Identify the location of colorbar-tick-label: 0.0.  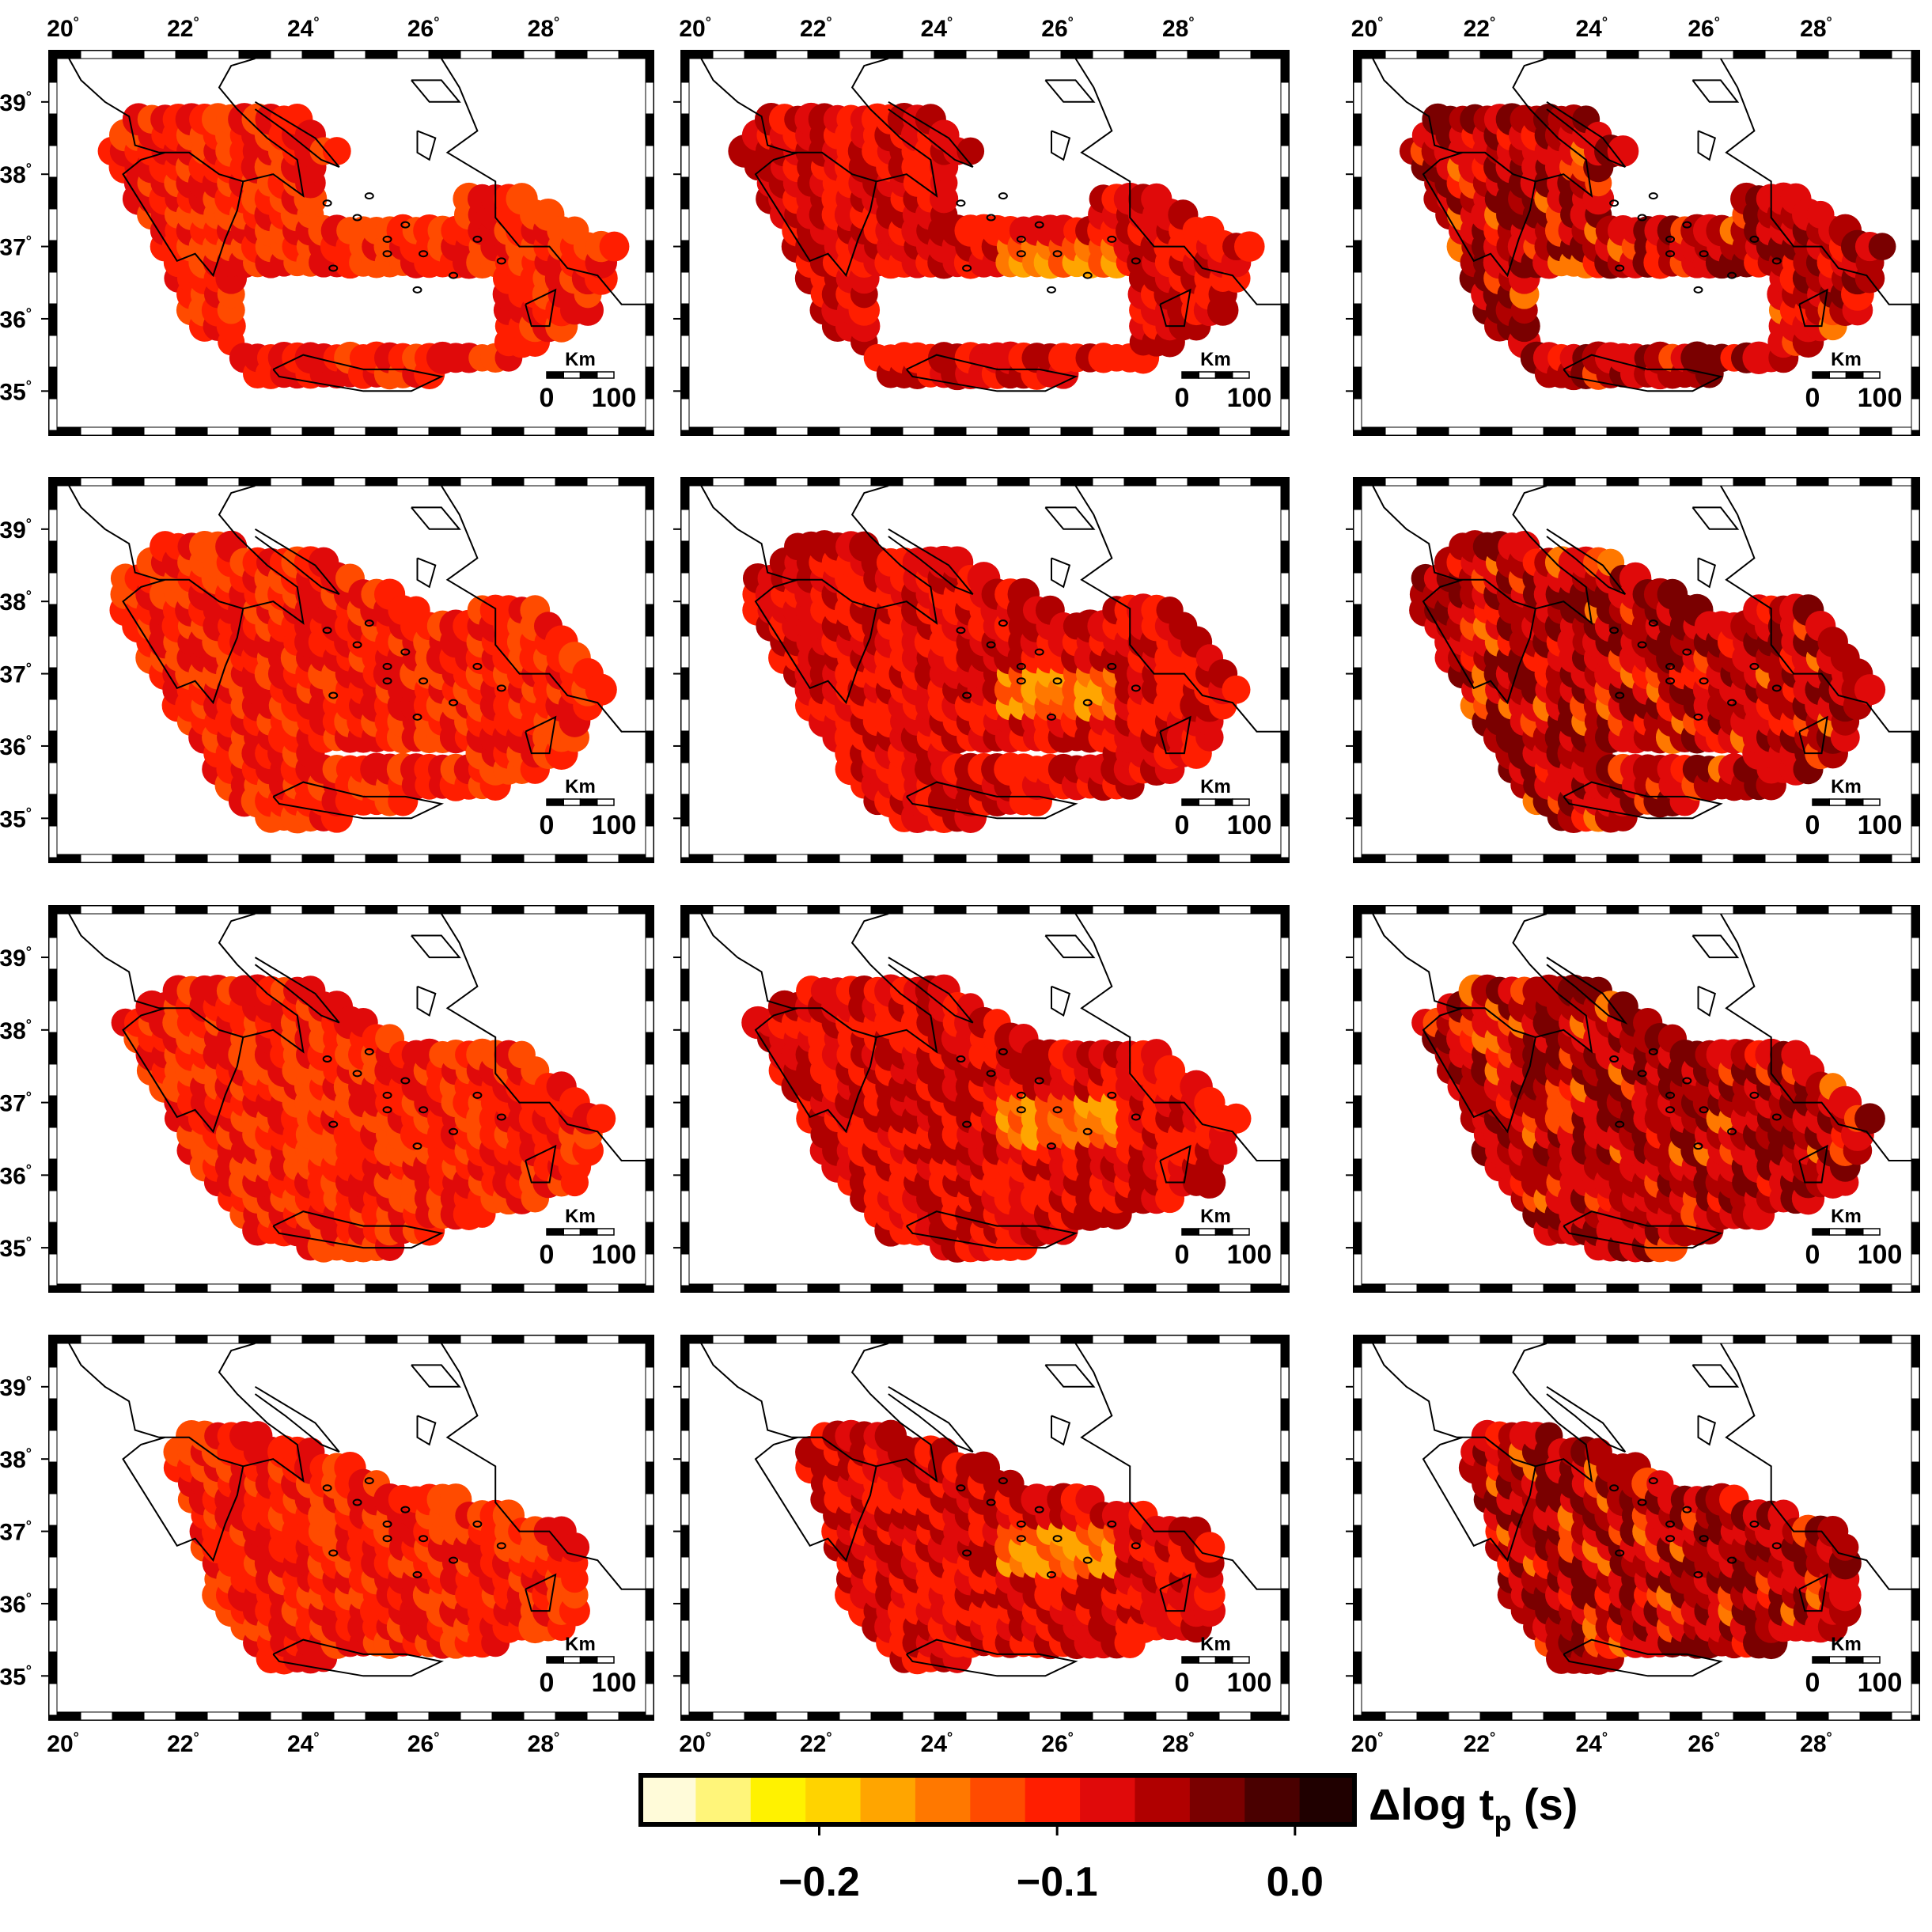
(1295, 1882).